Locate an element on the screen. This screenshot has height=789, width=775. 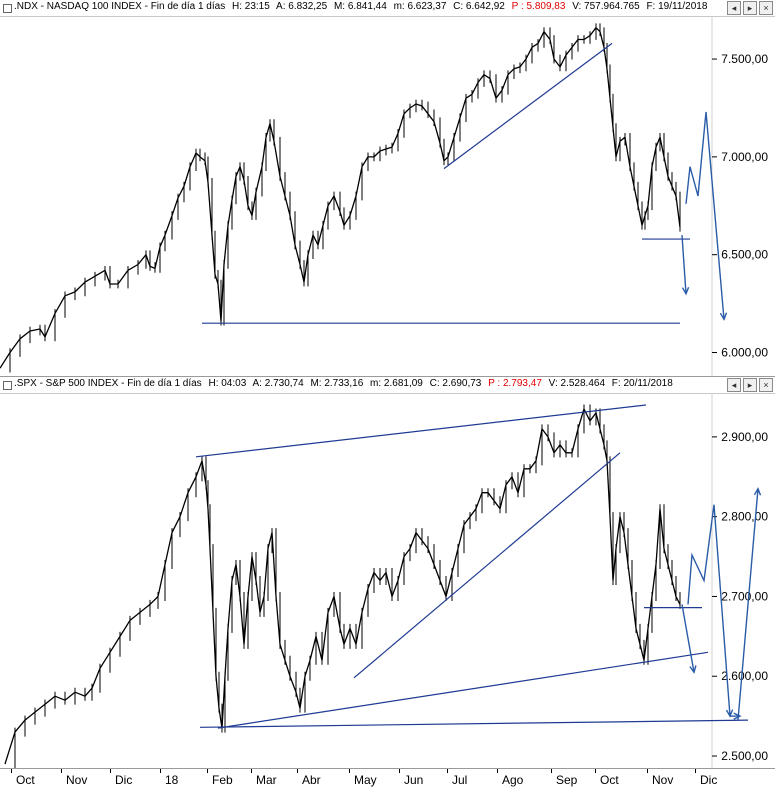
header-volume: V: 757.964.765 is located at coordinates (606, 6).